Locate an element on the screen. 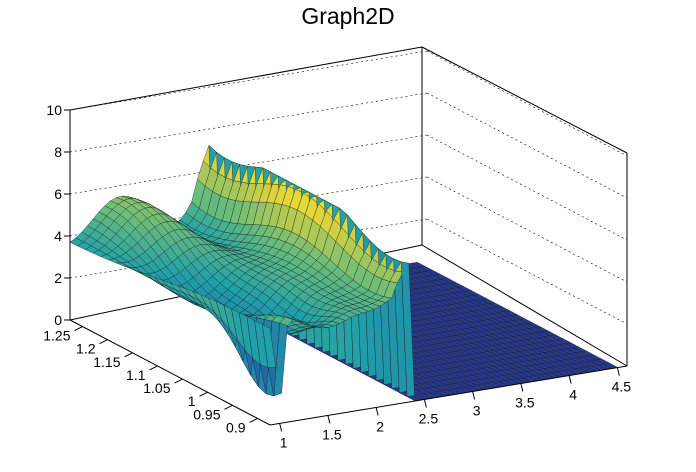  y-tick-label: 1.25 is located at coordinates (56, 336).